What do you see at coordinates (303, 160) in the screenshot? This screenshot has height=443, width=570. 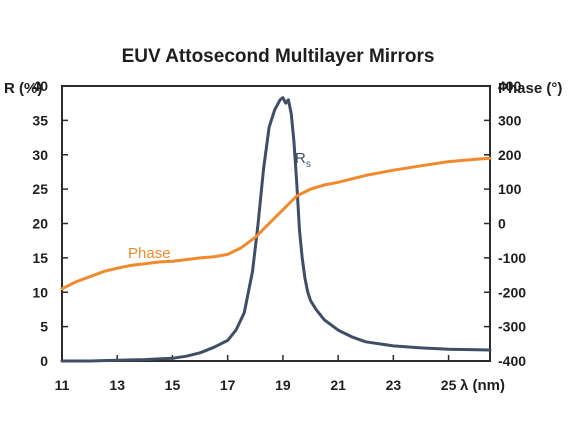 I see `rs-series-label: Rs` at bounding box center [303, 160].